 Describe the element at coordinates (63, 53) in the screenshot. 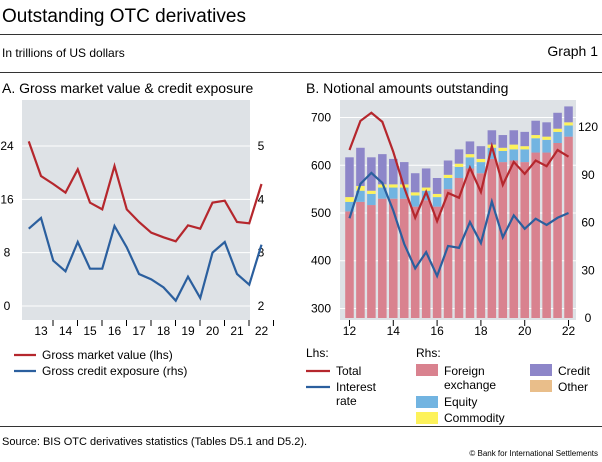

I see `page-subtitle: In trillions of US dollars` at that location.